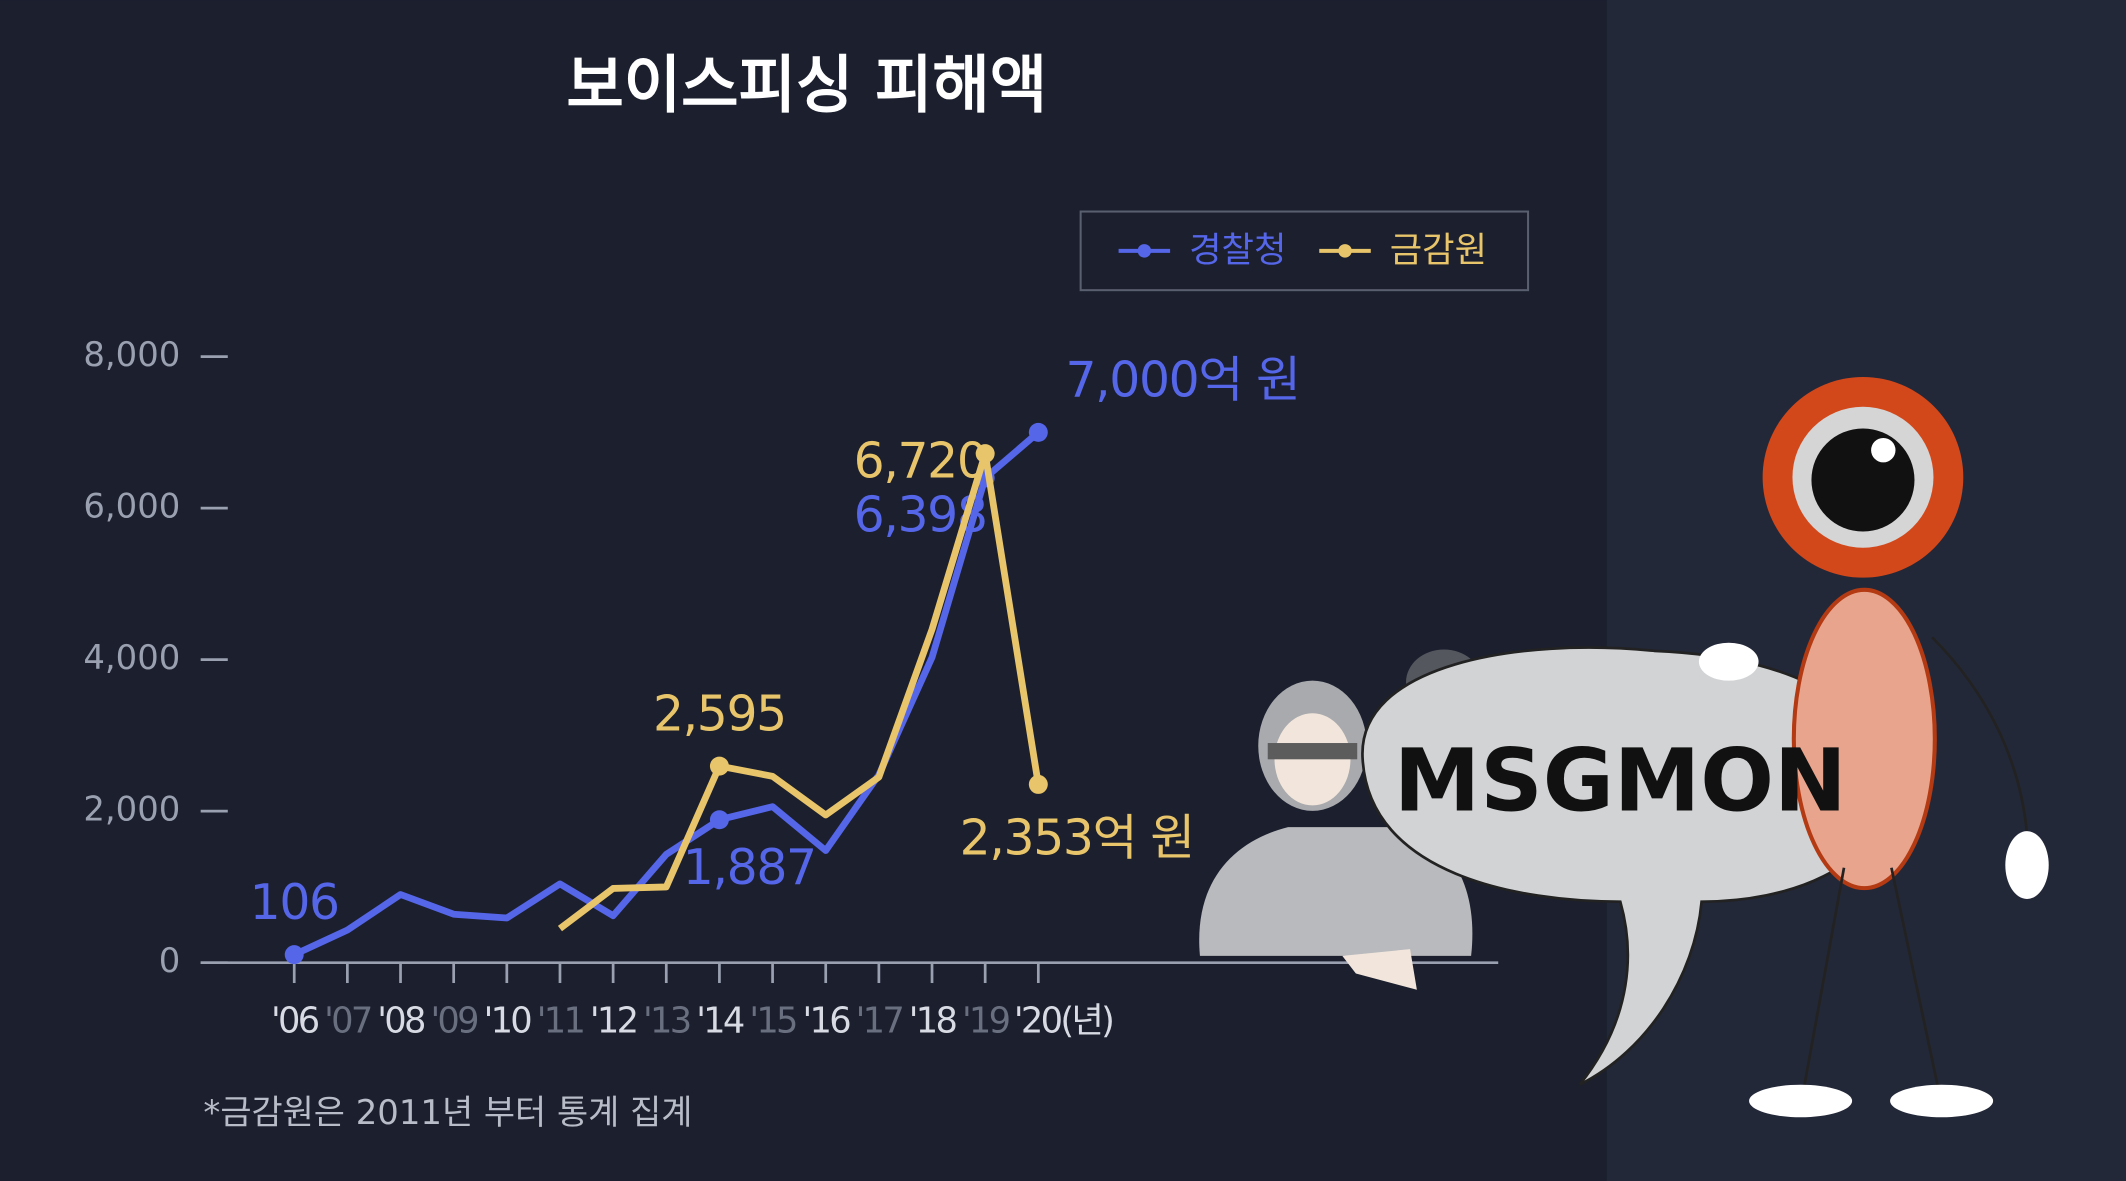 This screenshot has height=1181, width=2126. Describe the element at coordinates (806, 85) in the screenshot. I see `chart-title: 보이스피싱 피해액` at that location.